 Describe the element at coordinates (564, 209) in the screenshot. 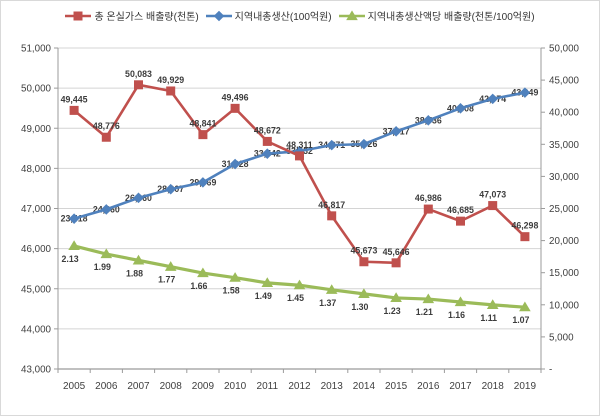

I see `right-axis-tick-label: 25,000` at that location.